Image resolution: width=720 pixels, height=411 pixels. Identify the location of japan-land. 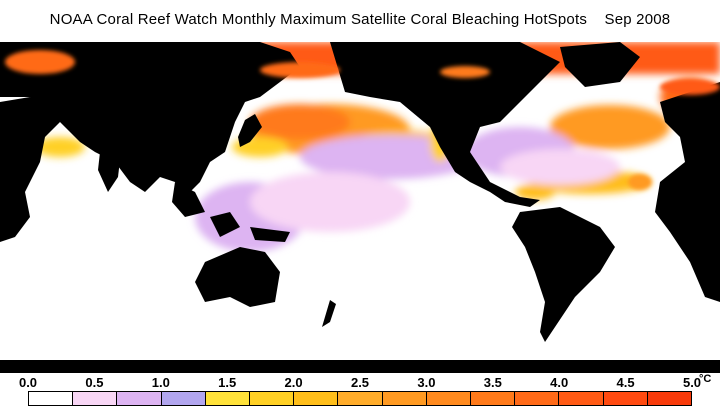
(250, 130).